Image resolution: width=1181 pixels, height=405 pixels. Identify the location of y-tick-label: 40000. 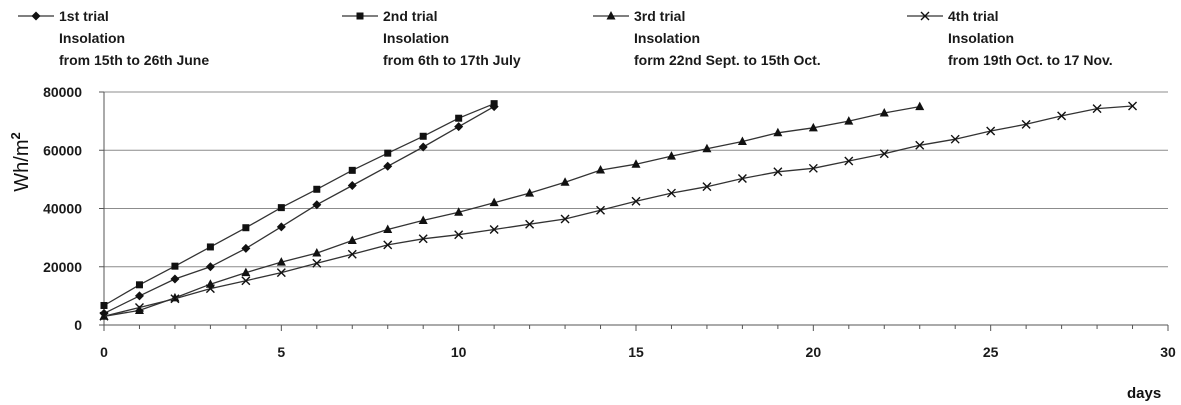
(62, 209).